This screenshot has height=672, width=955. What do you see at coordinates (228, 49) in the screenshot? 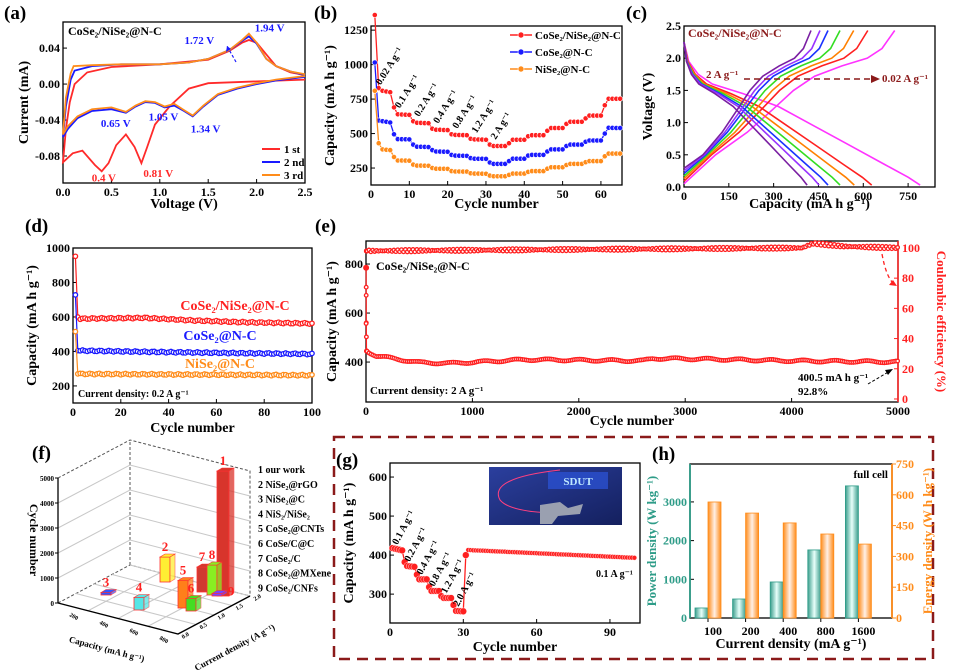
I see `arrow-head-icon` at bounding box center [228, 49].